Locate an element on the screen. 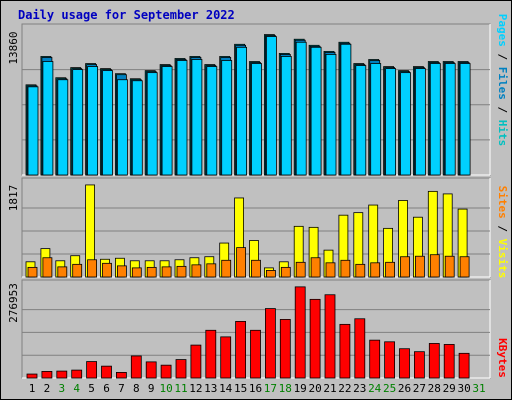  day-label: 20 is located at coordinates (314, 388).